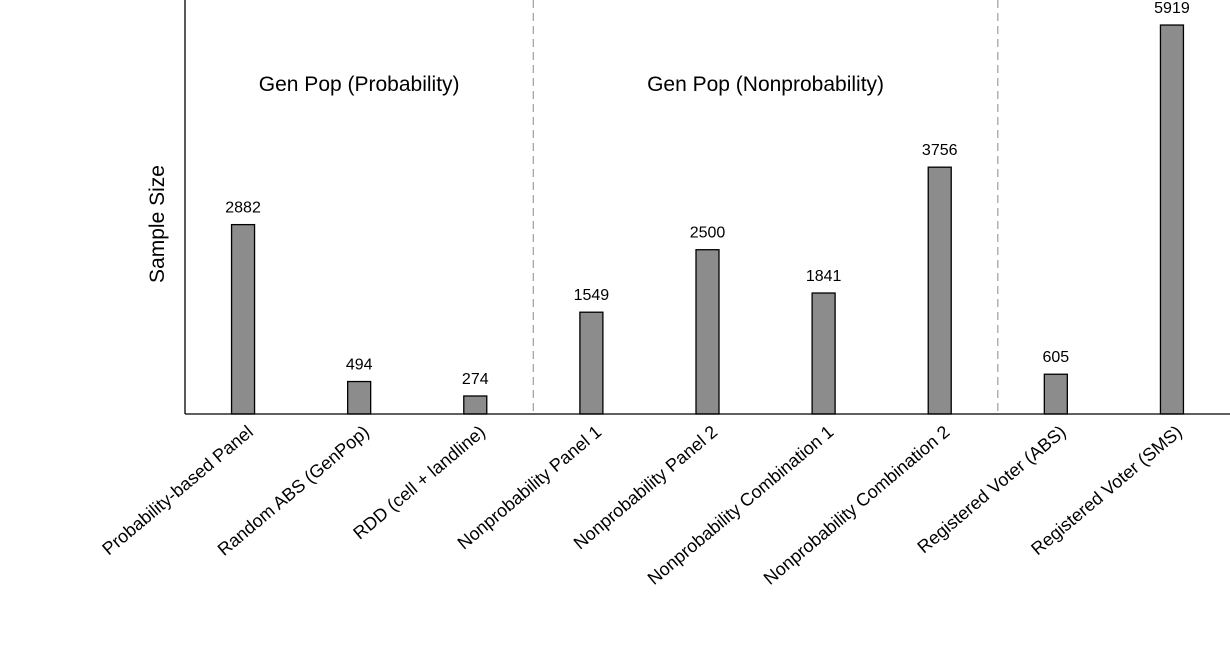 Image resolution: width=1230 pixels, height=669 pixels. I want to click on y-axis-label: Sample Size, so click(157, 224).